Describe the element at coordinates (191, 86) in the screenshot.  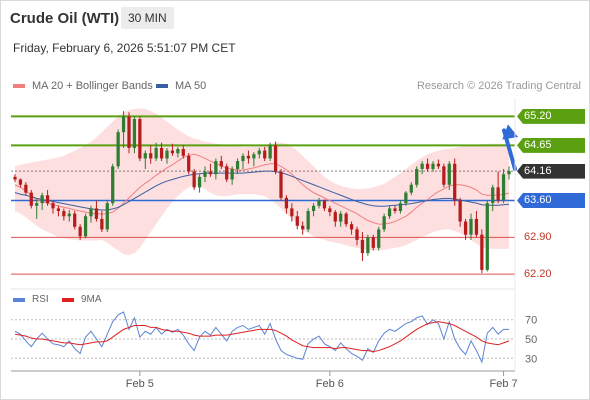
I see `ma50-label: MA 50` at that location.